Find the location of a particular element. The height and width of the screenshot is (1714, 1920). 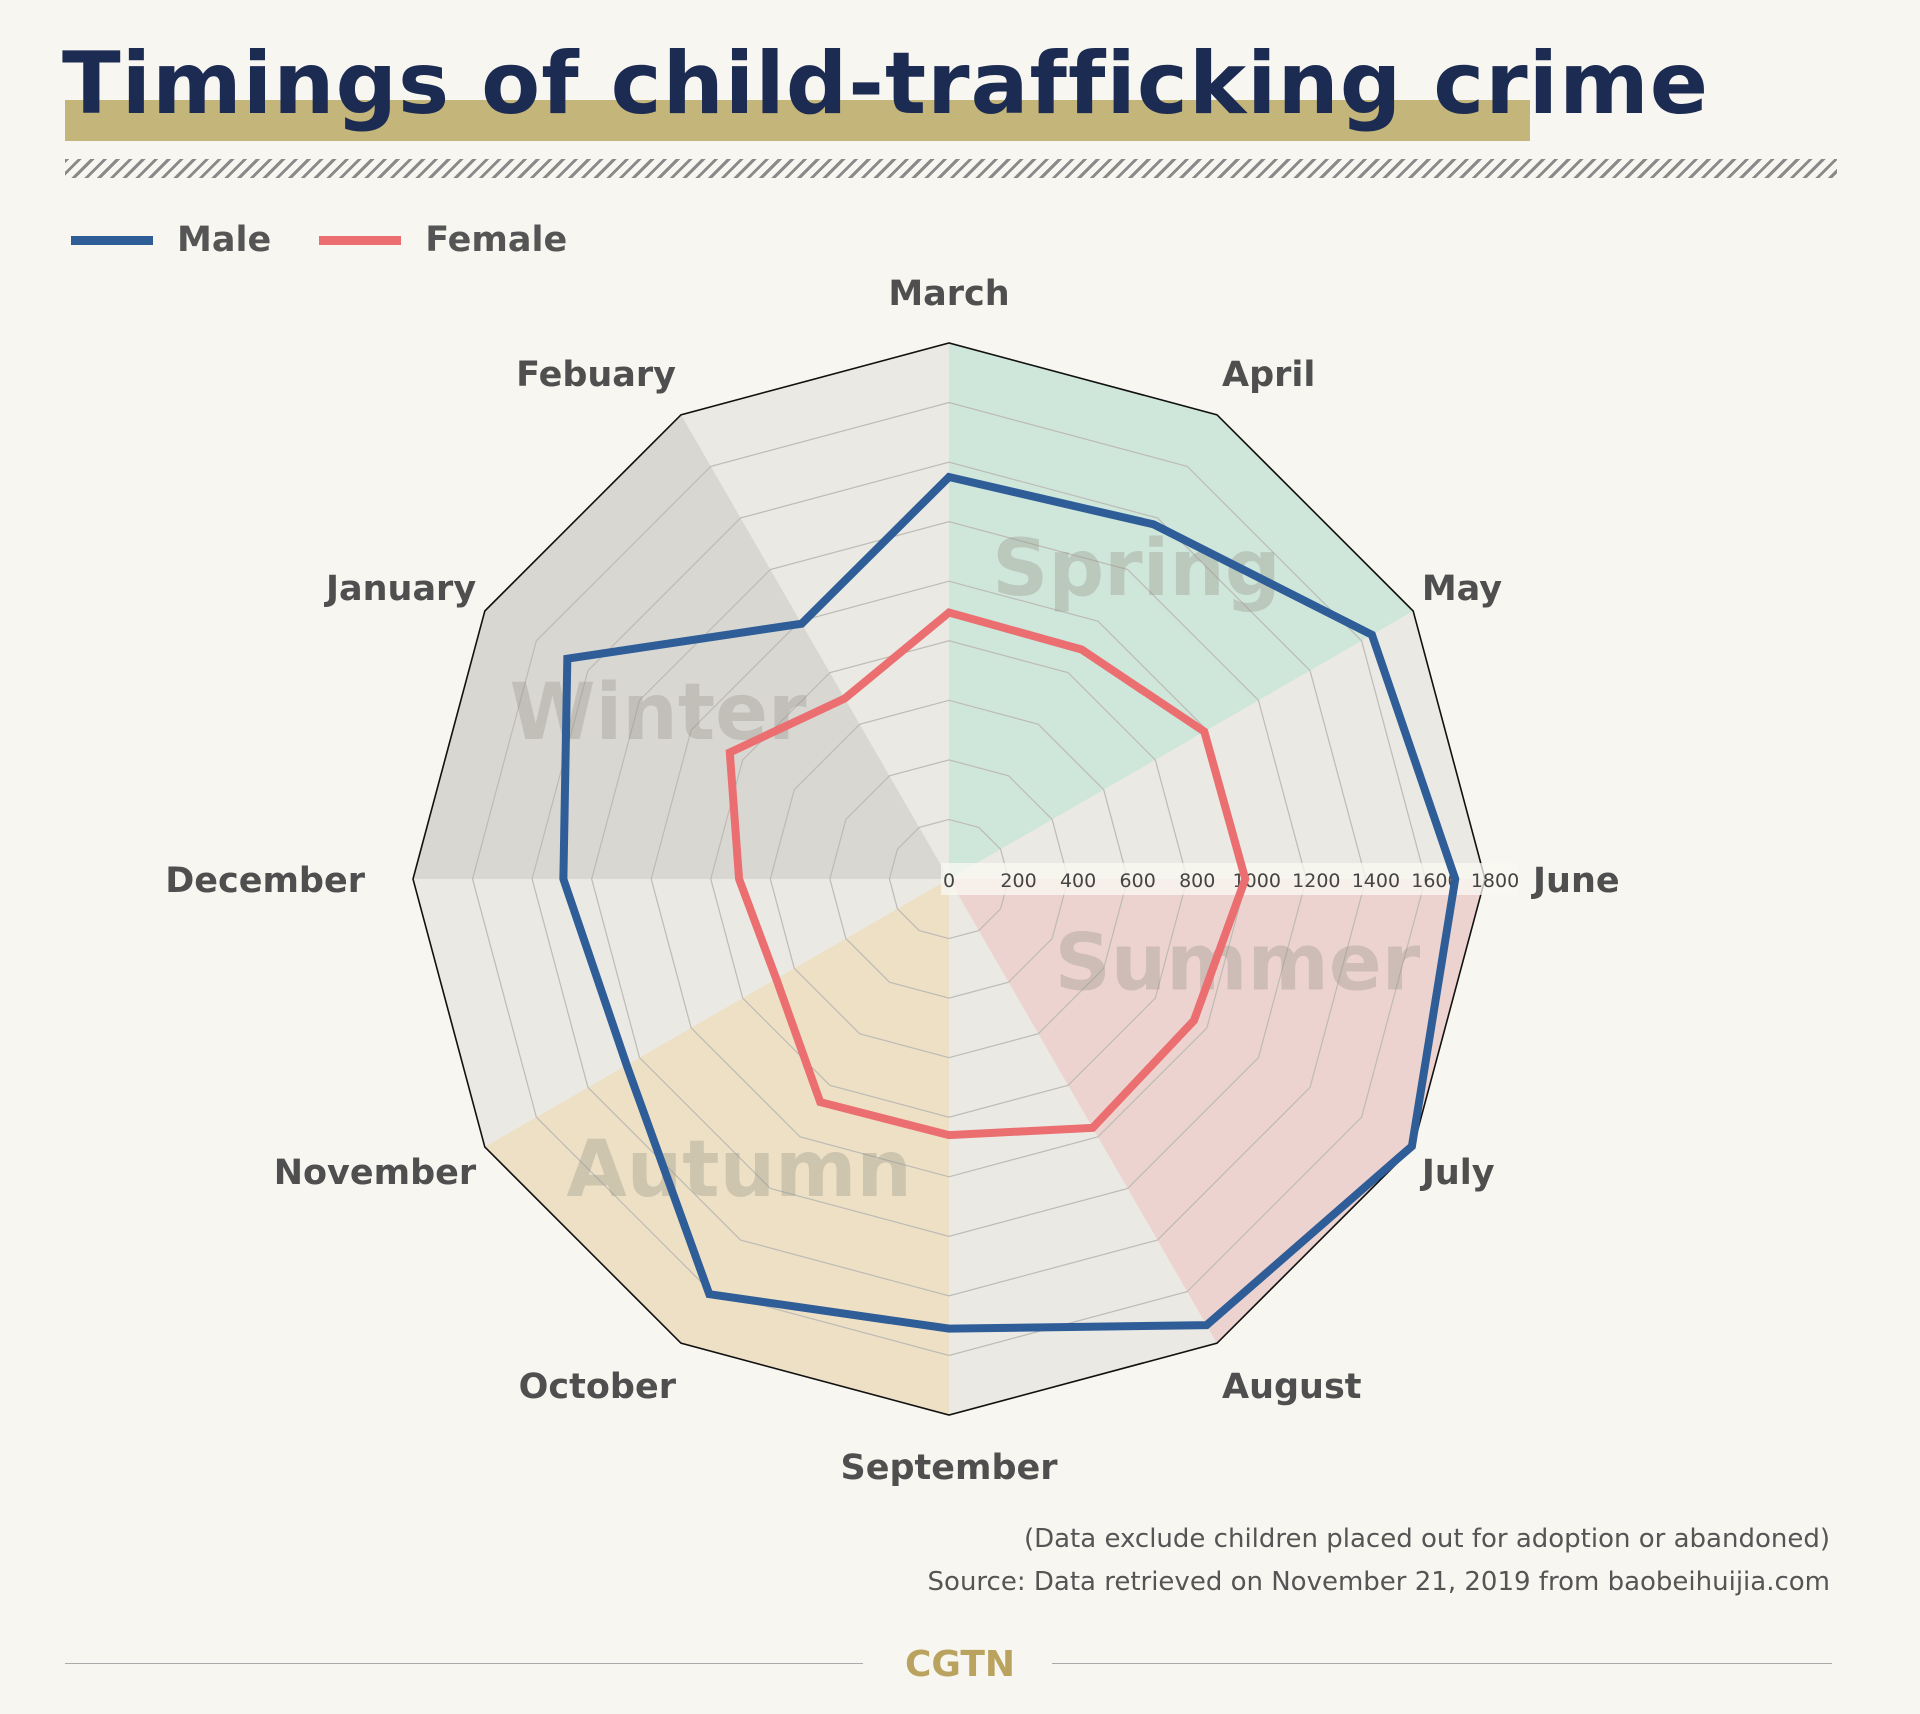

legend-item-male: Male is located at coordinates (171, 240).